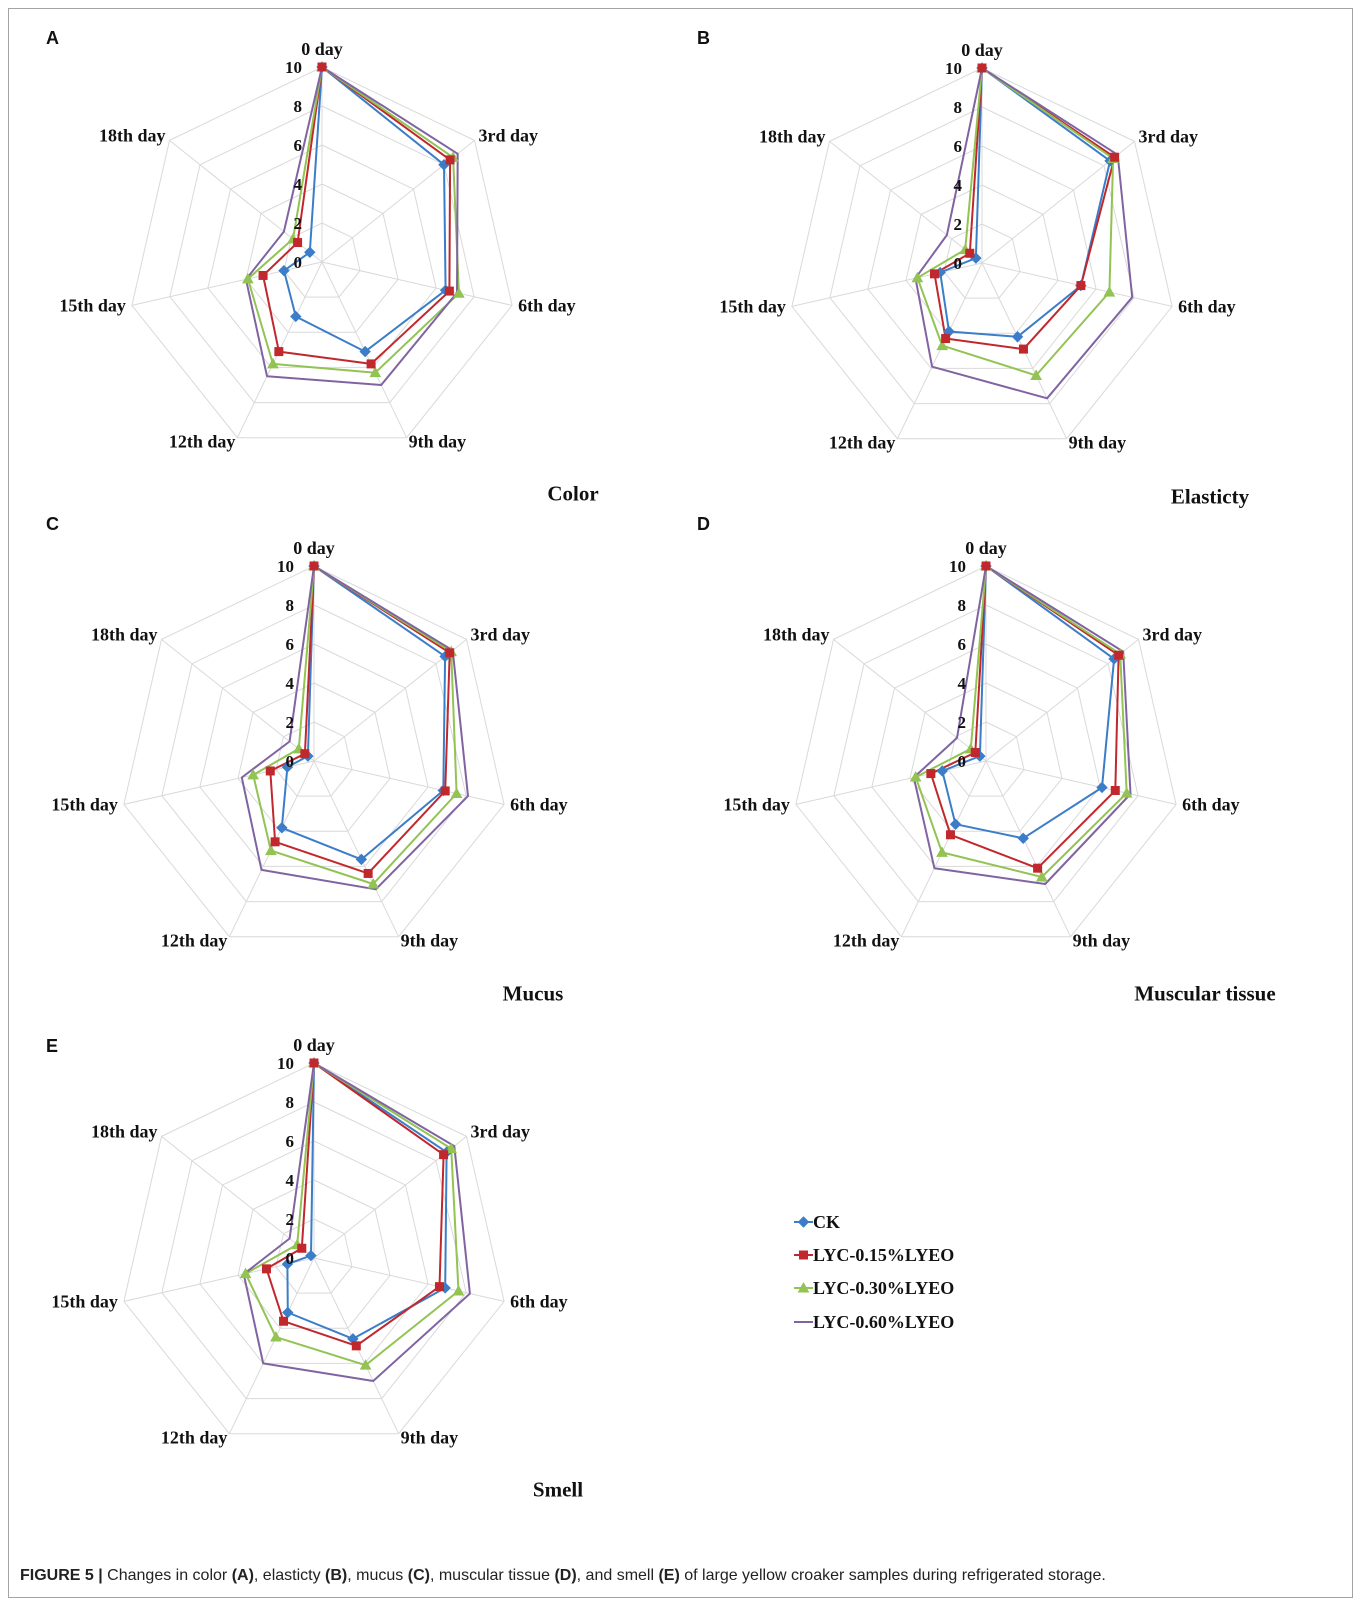 The image size is (1362, 1604). What do you see at coordinates (314, 566) in the screenshot?
I see `point-c-lyc-0-15-lyeo-0-day` at bounding box center [314, 566].